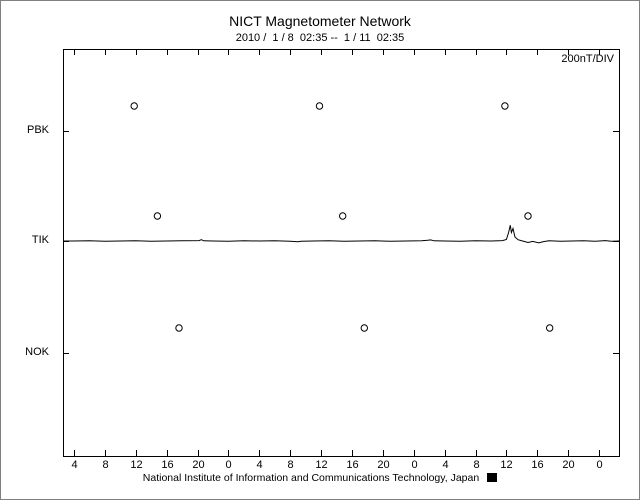 This screenshot has width=640, height=500. What do you see at coordinates (37, 130) in the screenshot?
I see `station-label-pbk: PBK` at bounding box center [37, 130].